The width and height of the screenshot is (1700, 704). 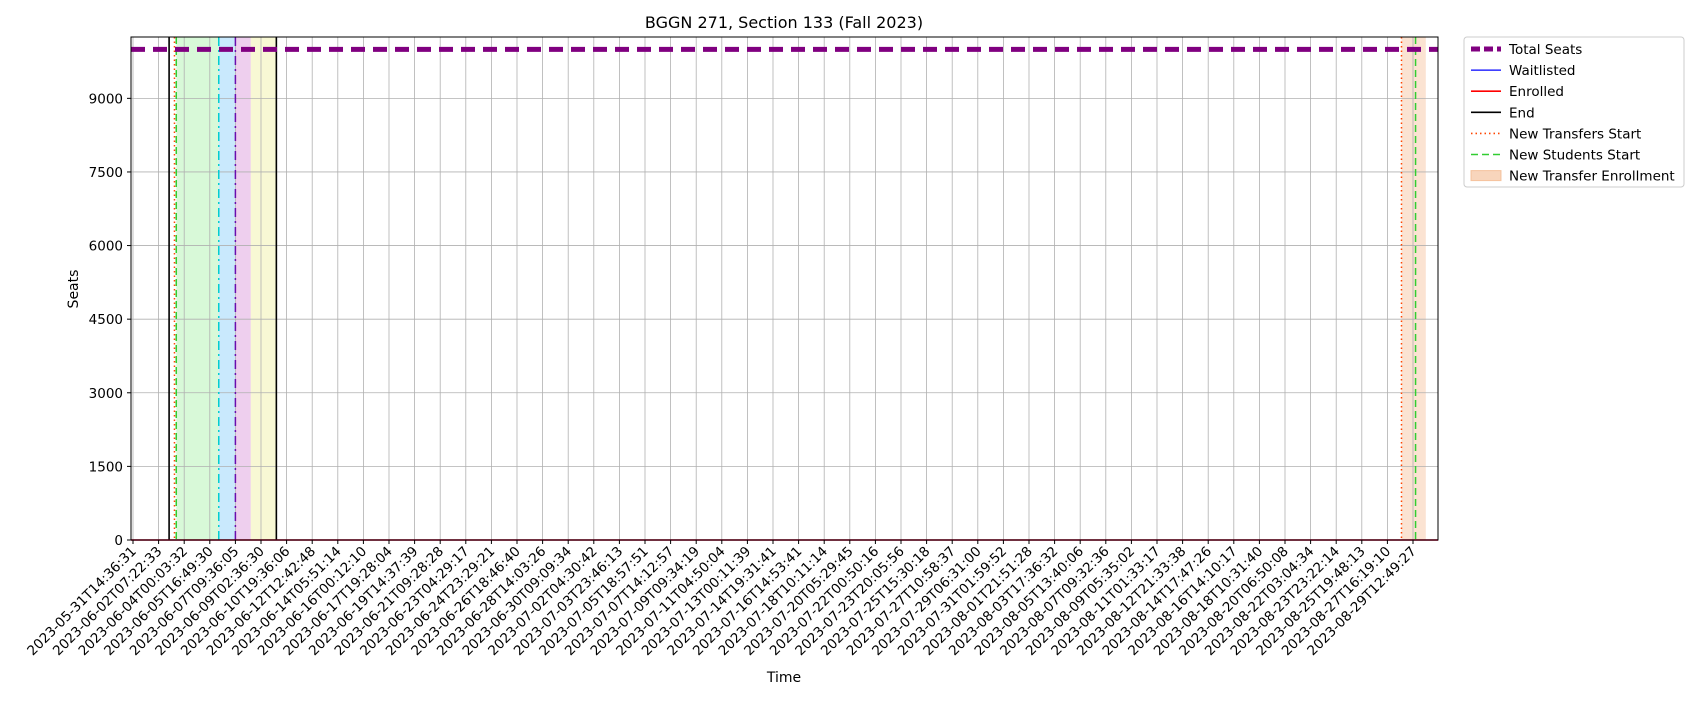 I want to click on y-tick-label: 6000, so click(x=106, y=247).